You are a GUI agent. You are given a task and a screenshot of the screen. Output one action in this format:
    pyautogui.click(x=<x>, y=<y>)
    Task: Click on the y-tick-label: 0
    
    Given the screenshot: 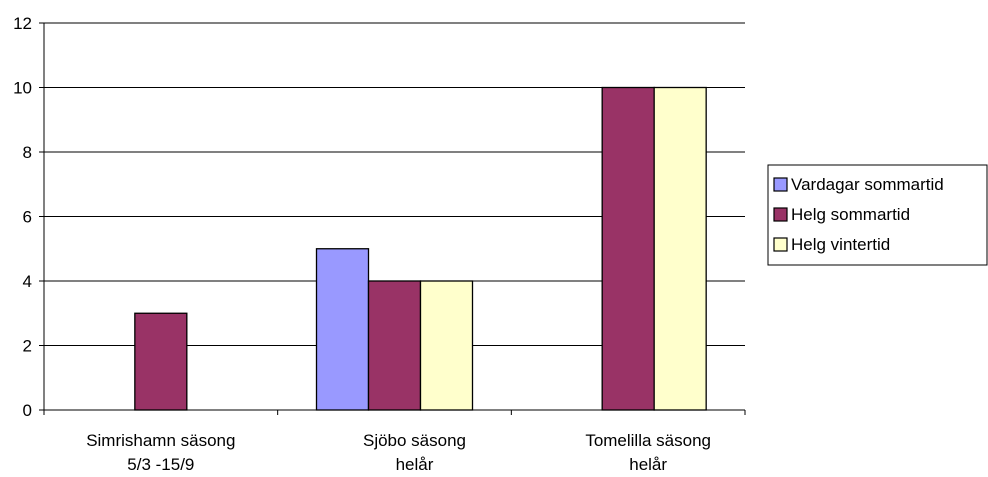 What is the action you would take?
    pyautogui.click(x=27, y=410)
    